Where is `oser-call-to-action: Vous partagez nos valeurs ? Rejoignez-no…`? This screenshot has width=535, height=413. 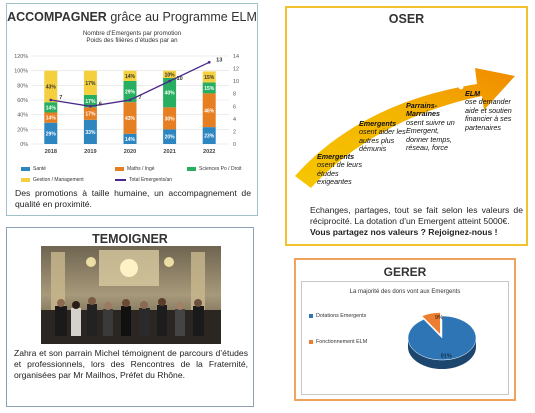 oser-call-to-action: Vous partagez nos valeurs ? Rejoignez-no… is located at coordinates (404, 232).